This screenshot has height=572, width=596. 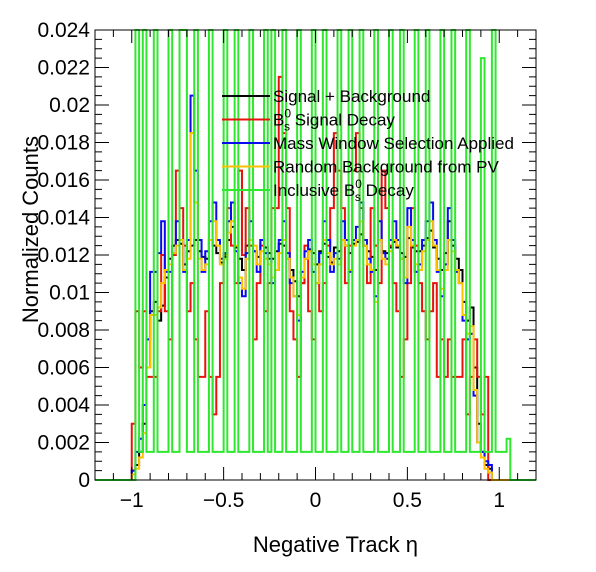 I want to click on x-tick-label: 0.5, so click(x=407, y=500).